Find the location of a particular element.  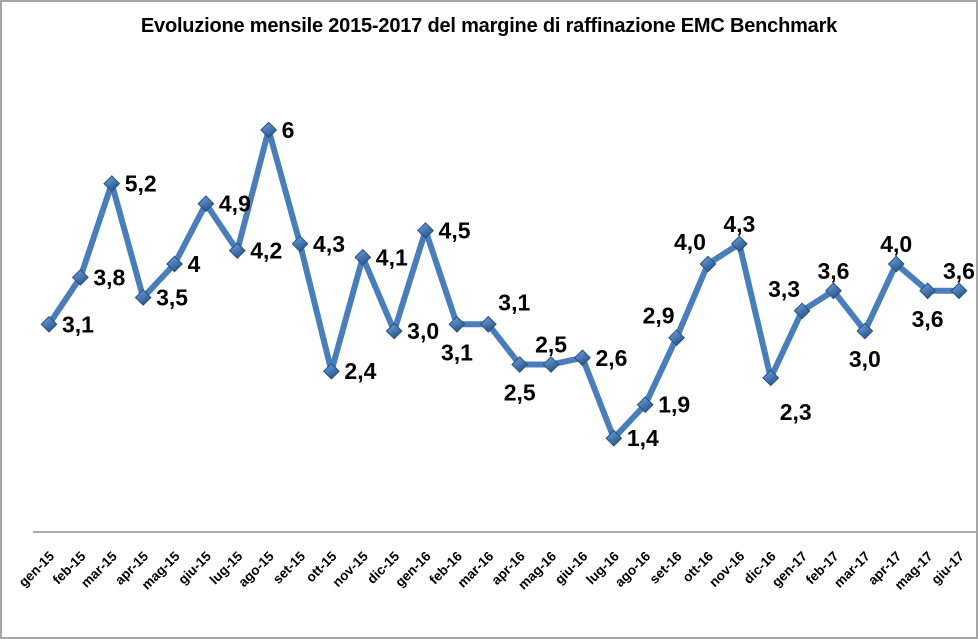

data-point-label-set-15: 4,3 is located at coordinates (329, 244).